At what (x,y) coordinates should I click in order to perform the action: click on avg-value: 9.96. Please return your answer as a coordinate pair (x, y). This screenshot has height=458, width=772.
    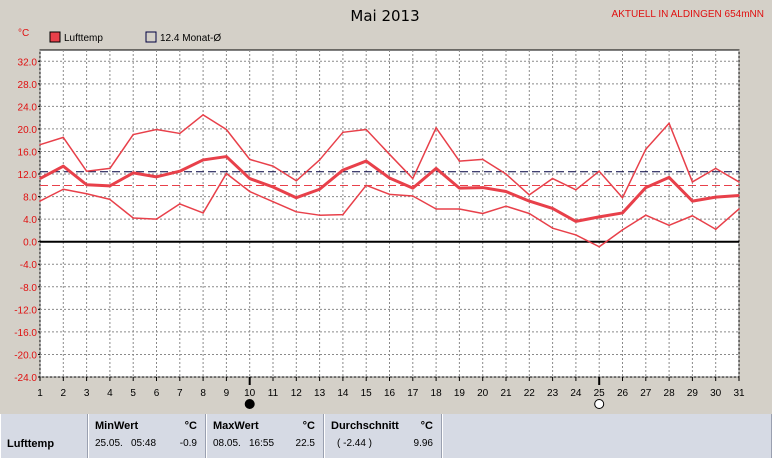
    Looking at the image, I should click on (423, 443).